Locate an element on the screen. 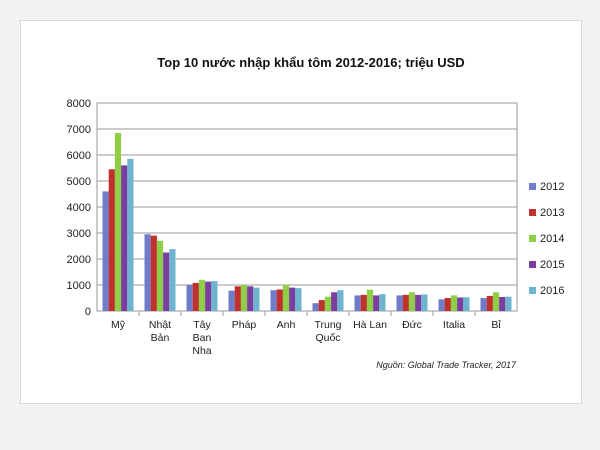  x-category-label: Hà Lan is located at coordinates (370, 325).